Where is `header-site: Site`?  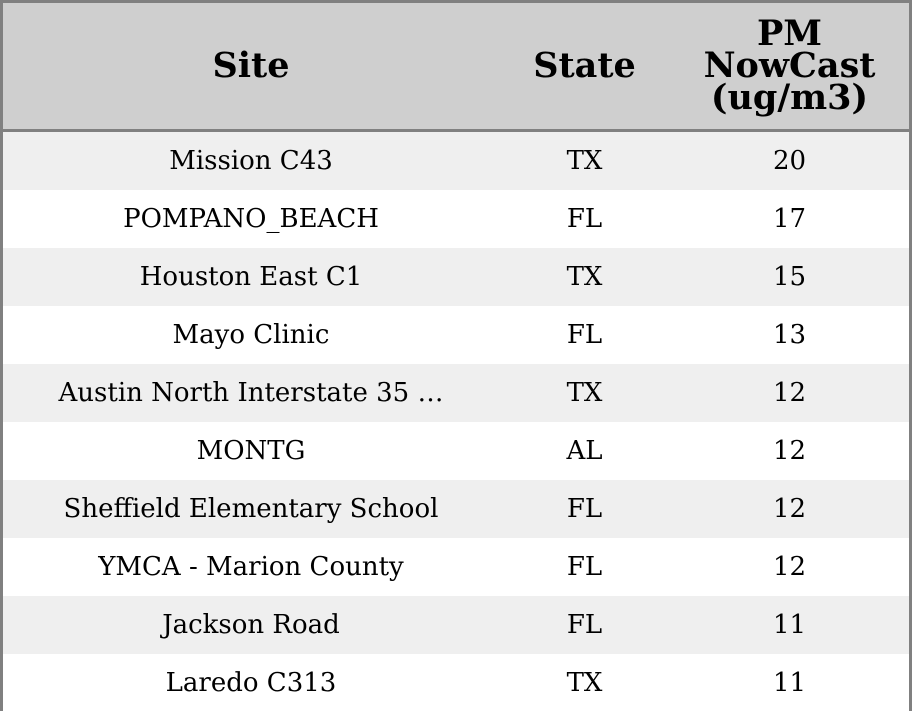 header-site: Site is located at coordinates (251, 67).